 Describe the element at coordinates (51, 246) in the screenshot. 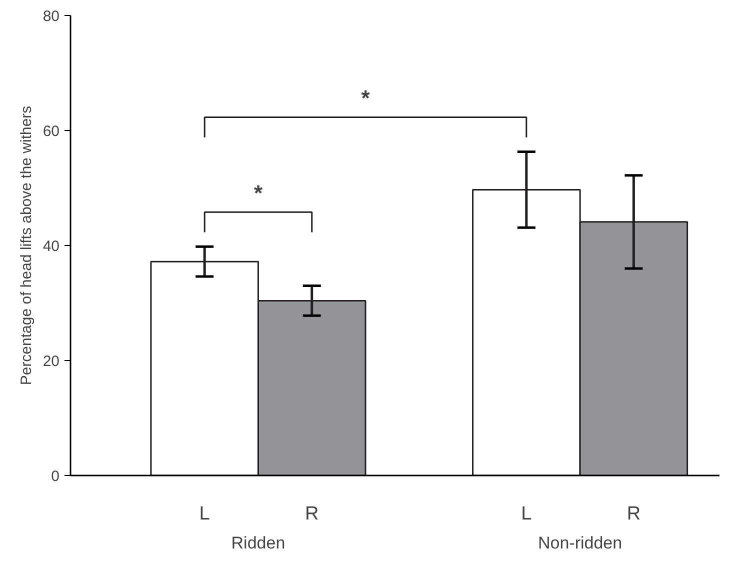

I see `y-tick-label: 40` at that location.